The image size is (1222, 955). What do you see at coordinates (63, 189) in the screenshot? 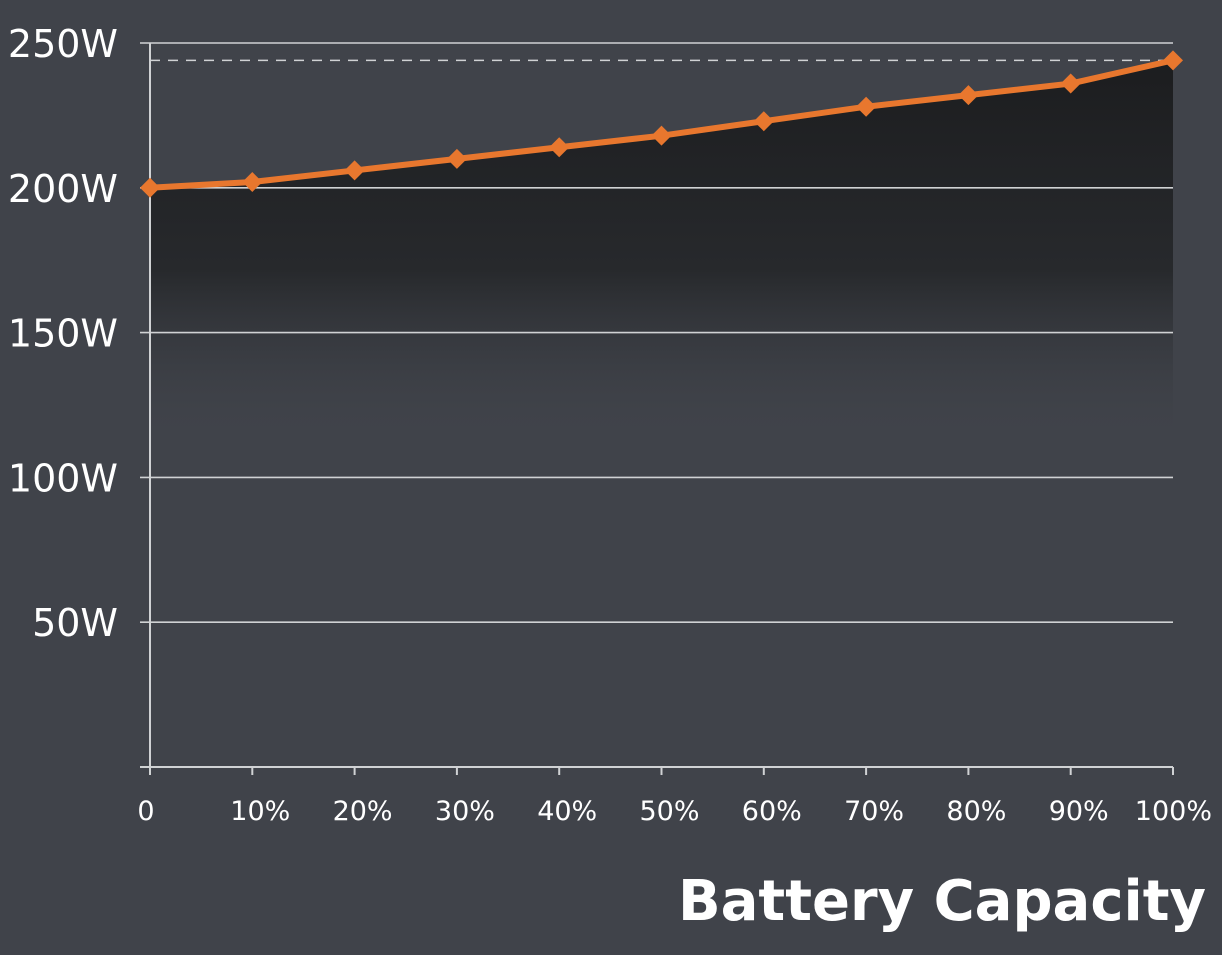
I see `y-tick-label: 200W` at bounding box center [63, 189].